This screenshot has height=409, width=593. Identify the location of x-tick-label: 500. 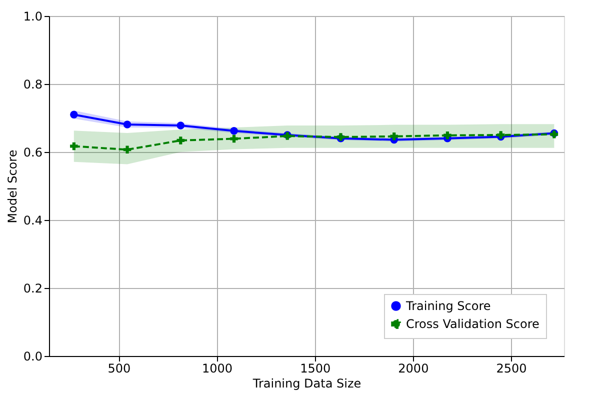
(119, 369).